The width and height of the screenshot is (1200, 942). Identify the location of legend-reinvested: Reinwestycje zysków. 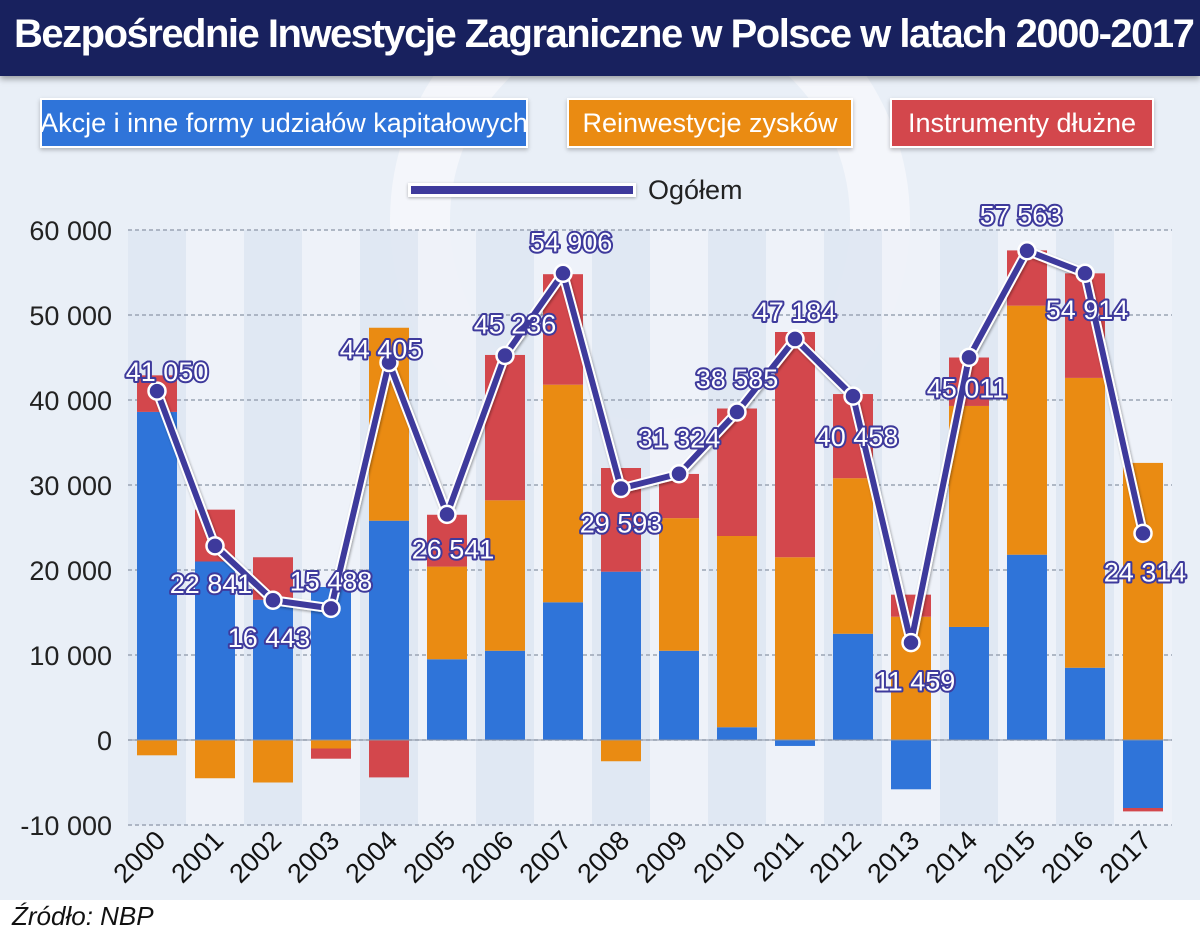
(710, 123).